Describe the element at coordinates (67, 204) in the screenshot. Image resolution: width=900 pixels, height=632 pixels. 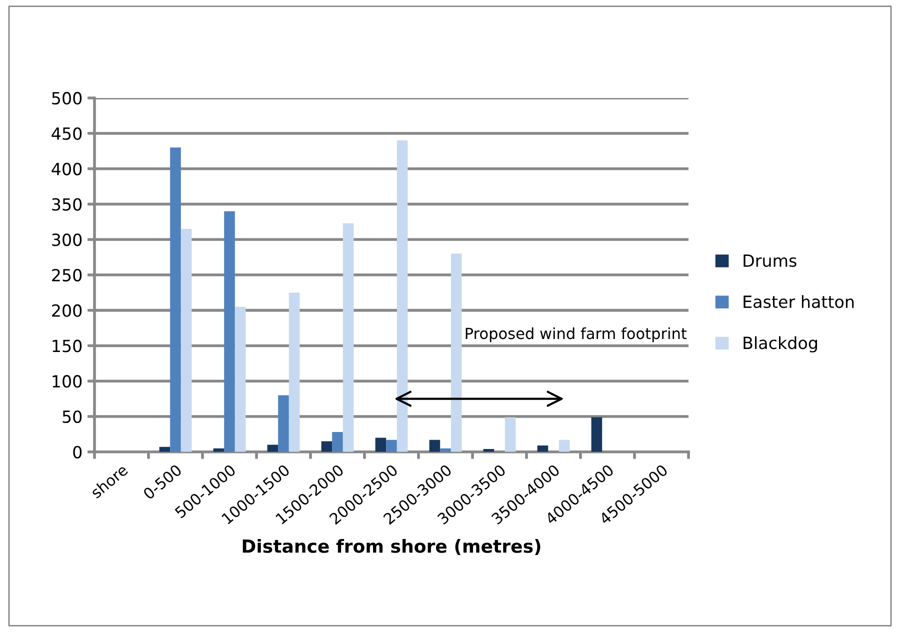
I see `y-tick-label: 350` at that location.